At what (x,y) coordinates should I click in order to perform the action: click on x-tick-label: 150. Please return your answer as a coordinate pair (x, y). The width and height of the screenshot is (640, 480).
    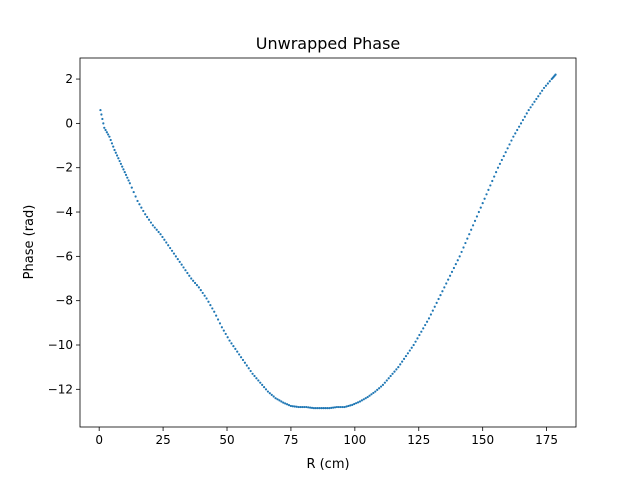
    Looking at the image, I should click on (482, 440).